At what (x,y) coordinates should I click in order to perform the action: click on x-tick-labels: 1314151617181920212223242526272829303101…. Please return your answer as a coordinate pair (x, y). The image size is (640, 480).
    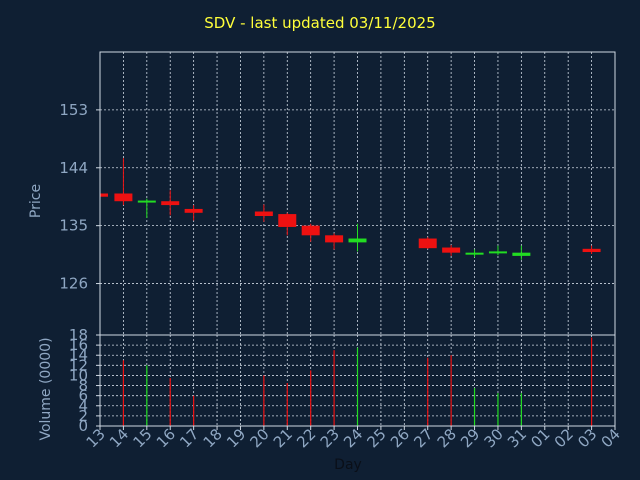
    Looking at the image, I should click on (353, 438).